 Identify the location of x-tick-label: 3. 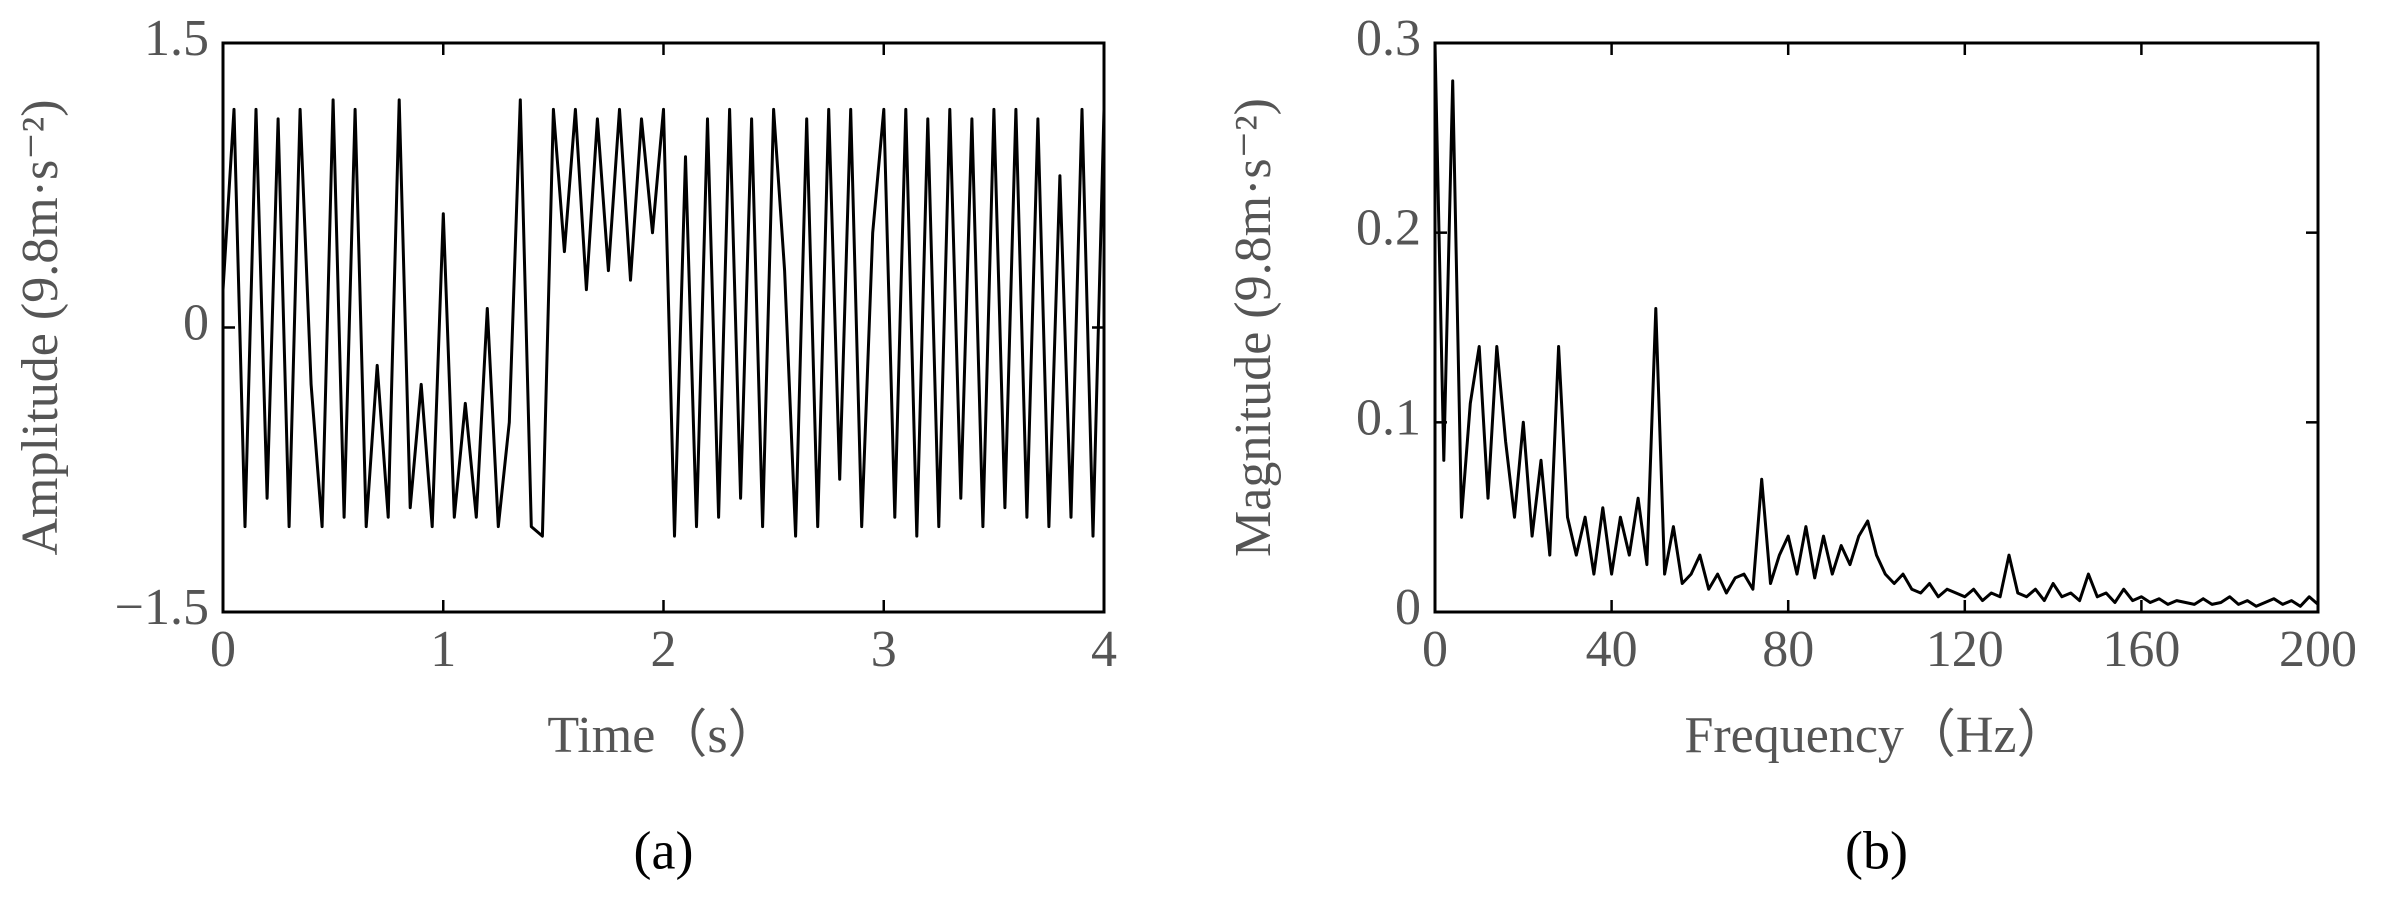
(884, 649).